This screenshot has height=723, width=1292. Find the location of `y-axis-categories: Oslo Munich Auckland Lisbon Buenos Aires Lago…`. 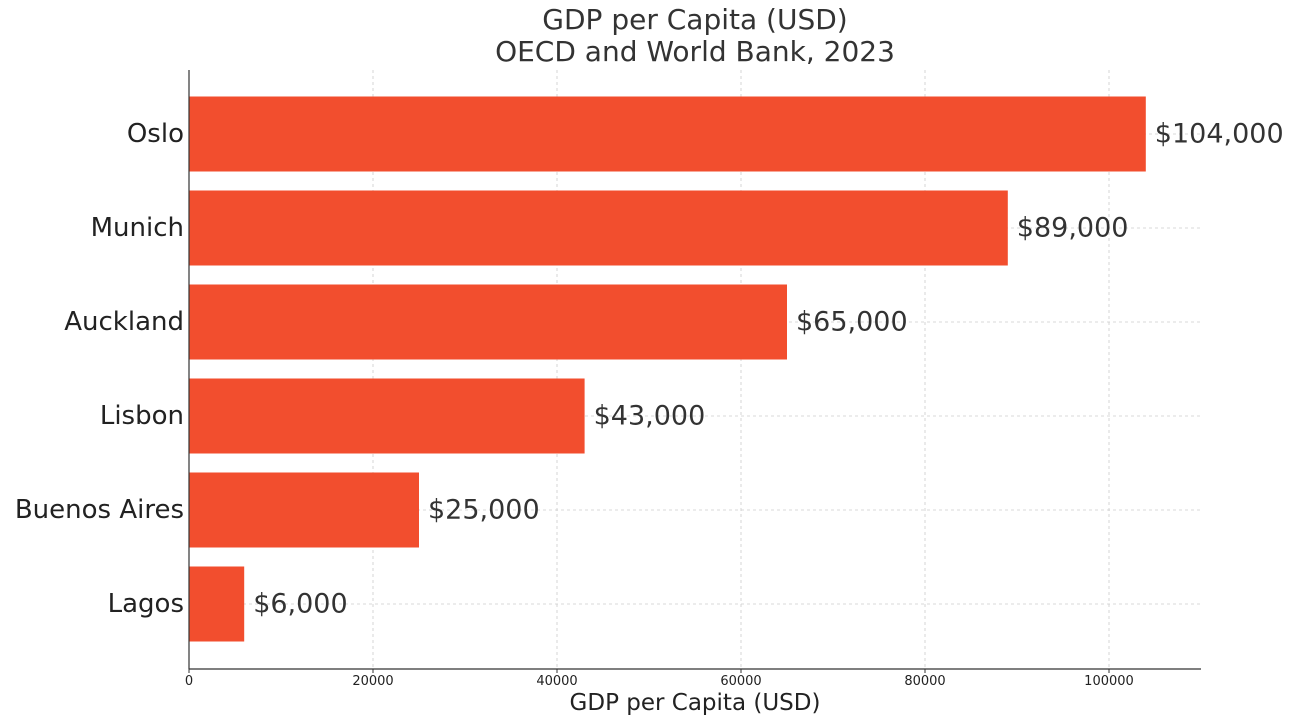

y-axis-categories: Oslo Munich Auckland Lisbon Buenos Aires Lago… is located at coordinates (99, 369).